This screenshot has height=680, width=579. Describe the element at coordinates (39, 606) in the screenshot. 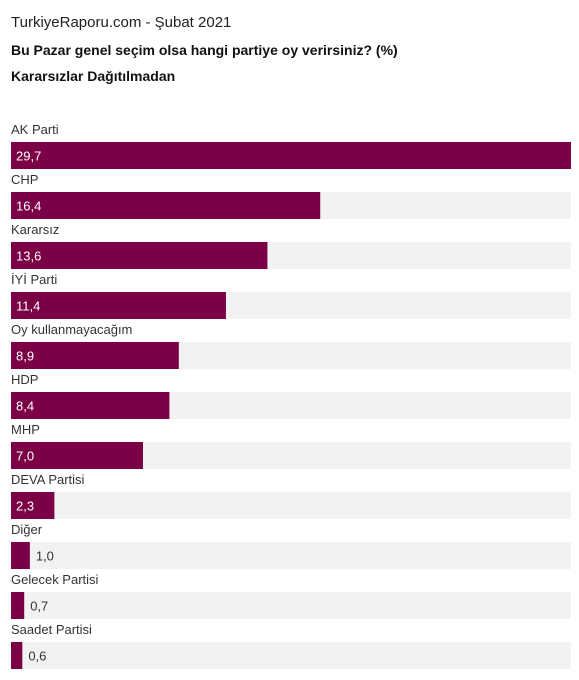

I see `value-label: 0,7` at that location.